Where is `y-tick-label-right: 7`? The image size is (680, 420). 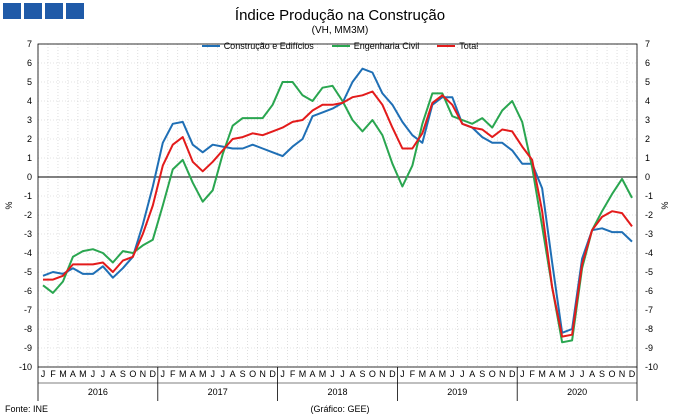
y-tick-label-right: 7 is located at coordinates (647, 44).